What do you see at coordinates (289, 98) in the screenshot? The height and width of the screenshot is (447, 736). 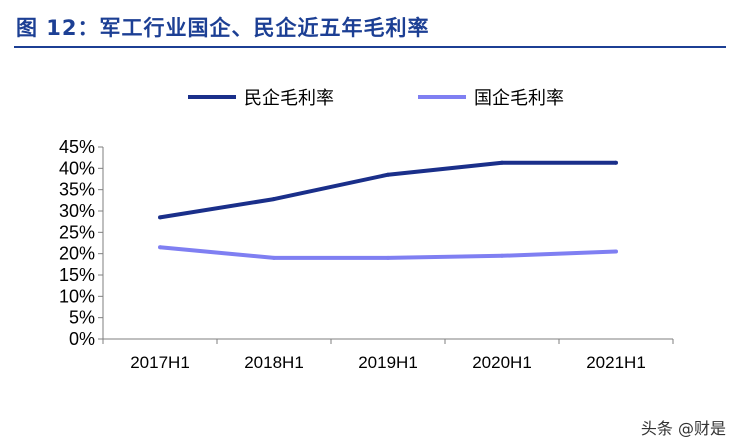 I see `legend-label: 民企毛利率` at bounding box center [289, 98].